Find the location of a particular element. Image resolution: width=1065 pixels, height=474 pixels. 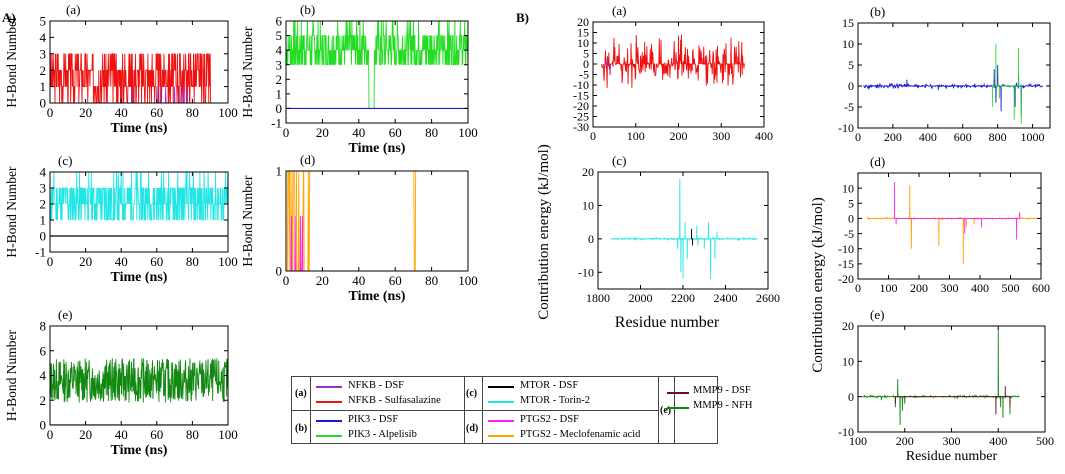

legend-label-mtor-torin-2: MTOR - Torin-2 is located at coordinates (555, 400).